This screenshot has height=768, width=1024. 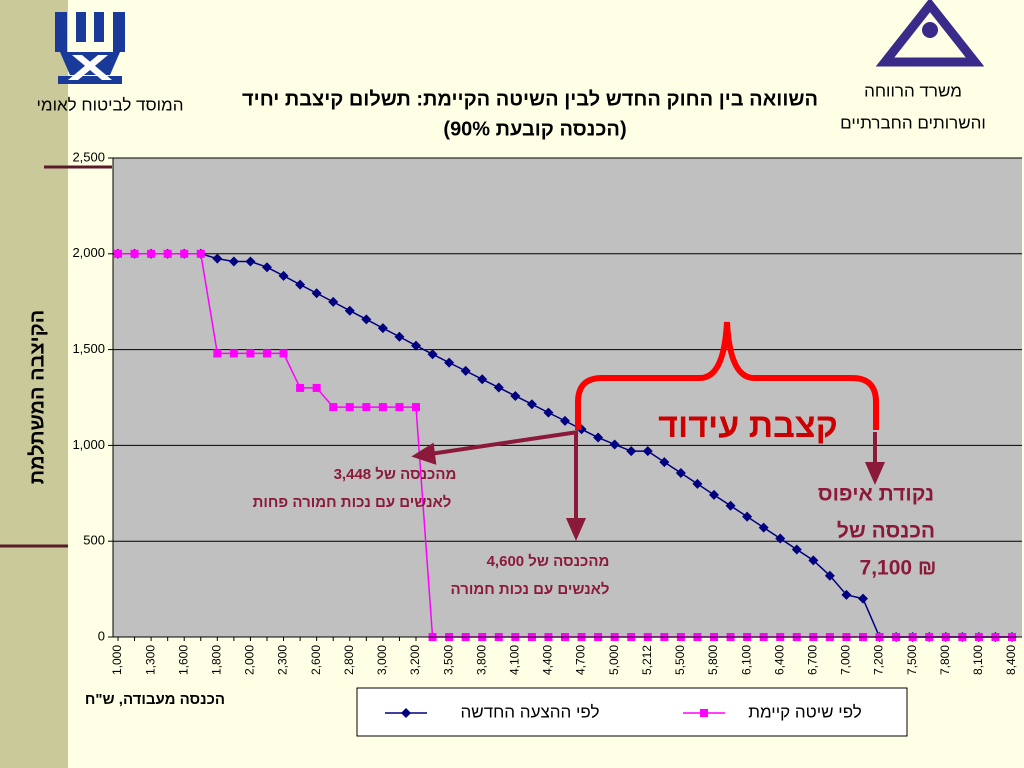 What do you see at coordinates (349, 660) in the screenshot?
I see `x-tick-label: 2,800` at bounding box center [349, 660].